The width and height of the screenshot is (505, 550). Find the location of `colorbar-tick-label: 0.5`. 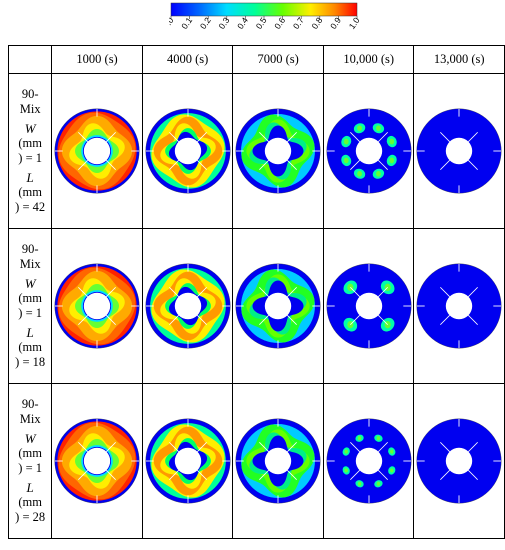

colorbar-tick-label: 0.5 is located at coordinates (261, 23).